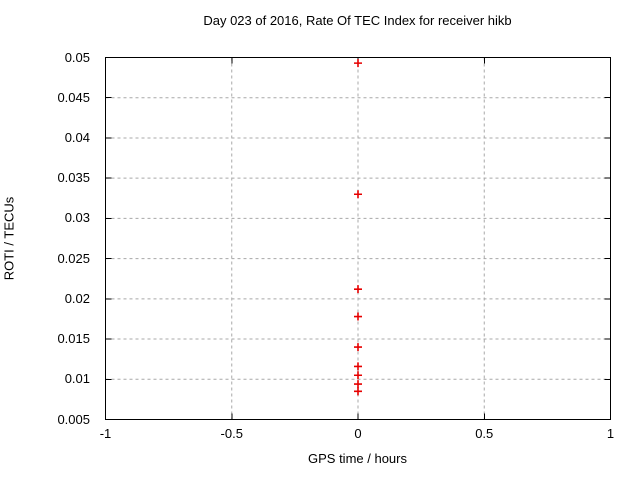 The height and width of the screenshot is (480, 640). Describe the element at coordinates (73, 339) in the screenshot. I see `y-tick-label: 0.015` at that location.